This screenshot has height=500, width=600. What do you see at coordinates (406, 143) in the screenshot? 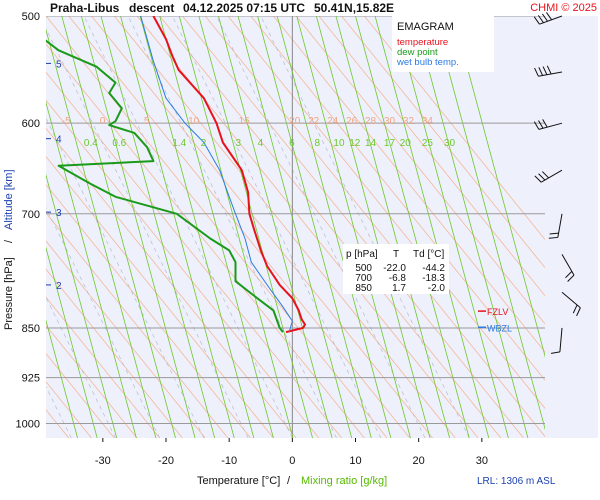
I see `mixing-ratio-label: 20` at bounding box center [406, 143].